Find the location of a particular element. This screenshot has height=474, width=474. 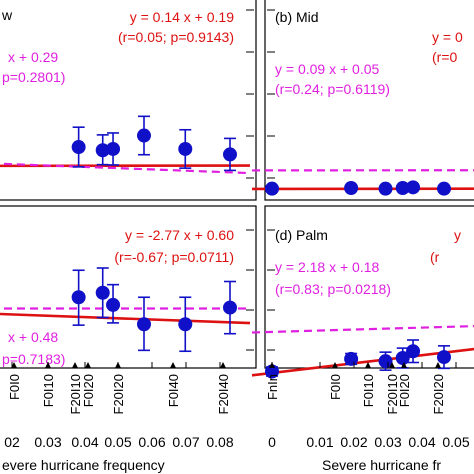

panel-title: (d) Palm is located at coordinates (301, 235).